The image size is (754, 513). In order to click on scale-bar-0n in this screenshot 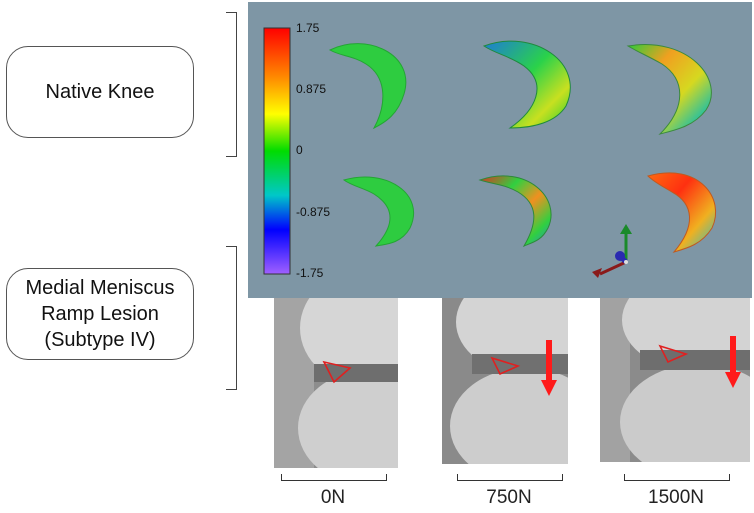, I will do `click(334, 477)`.